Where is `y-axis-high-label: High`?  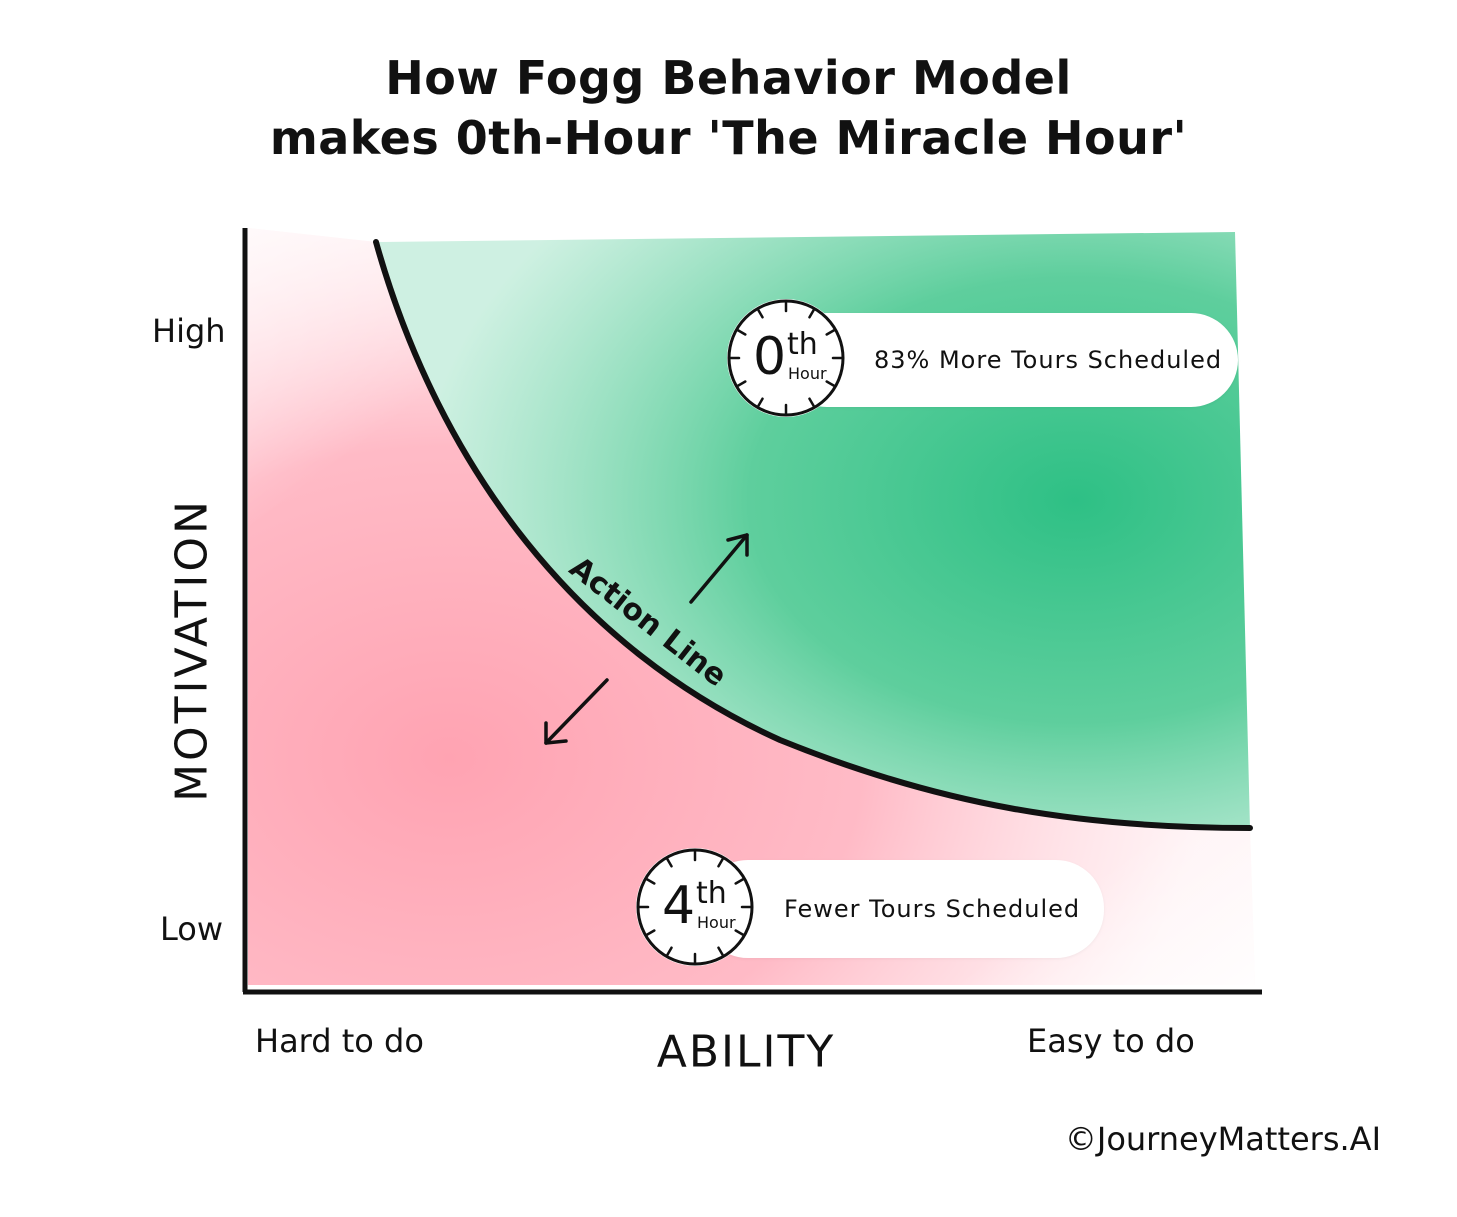 y-axis-high-label: High is located at coordinates (189, 331).